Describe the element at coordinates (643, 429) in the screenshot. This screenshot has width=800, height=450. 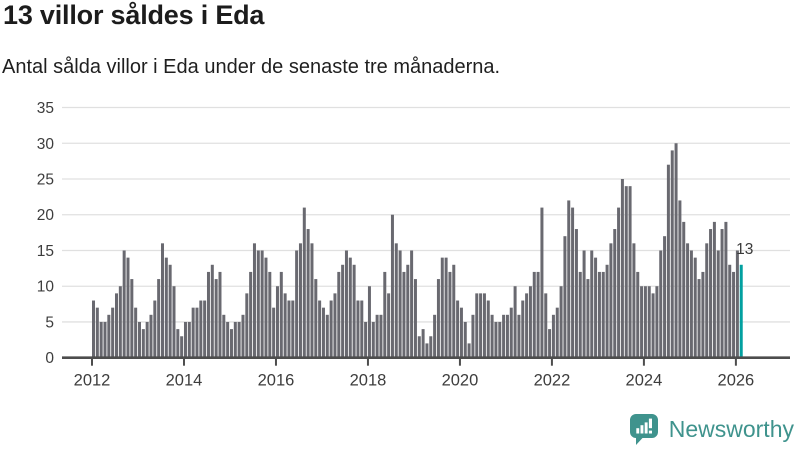
I see `bar-chart-speech-bubble-icon` at that location.